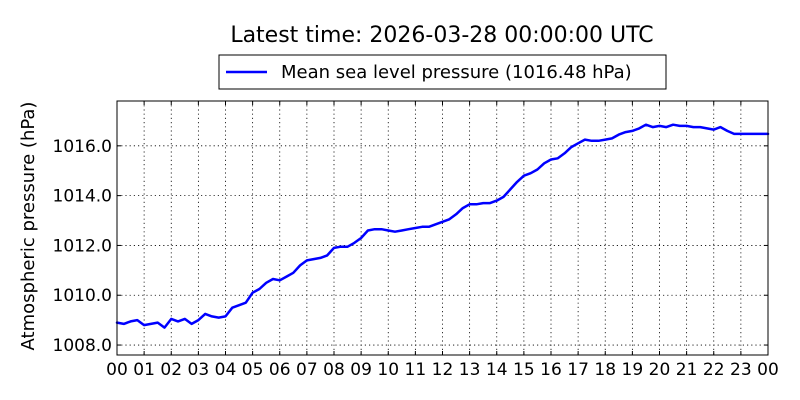  Describe the element at coordinates (253, 370) in the screenshot. I see `x-tick-label: 05` at that location.